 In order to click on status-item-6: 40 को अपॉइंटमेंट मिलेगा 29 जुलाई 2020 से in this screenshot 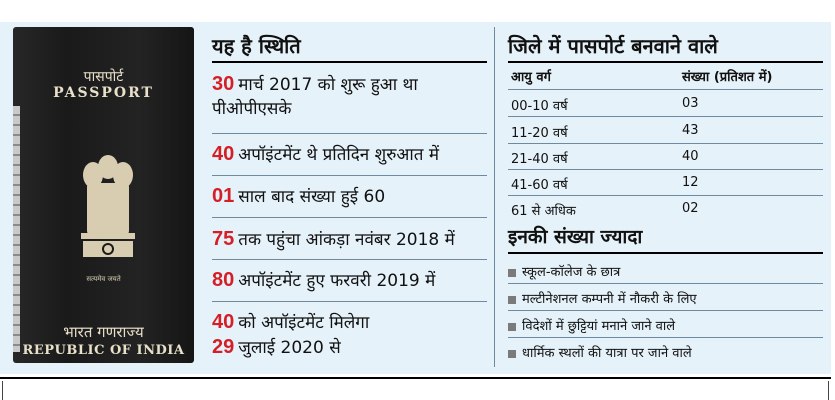, I will do `click(349, 335)`.